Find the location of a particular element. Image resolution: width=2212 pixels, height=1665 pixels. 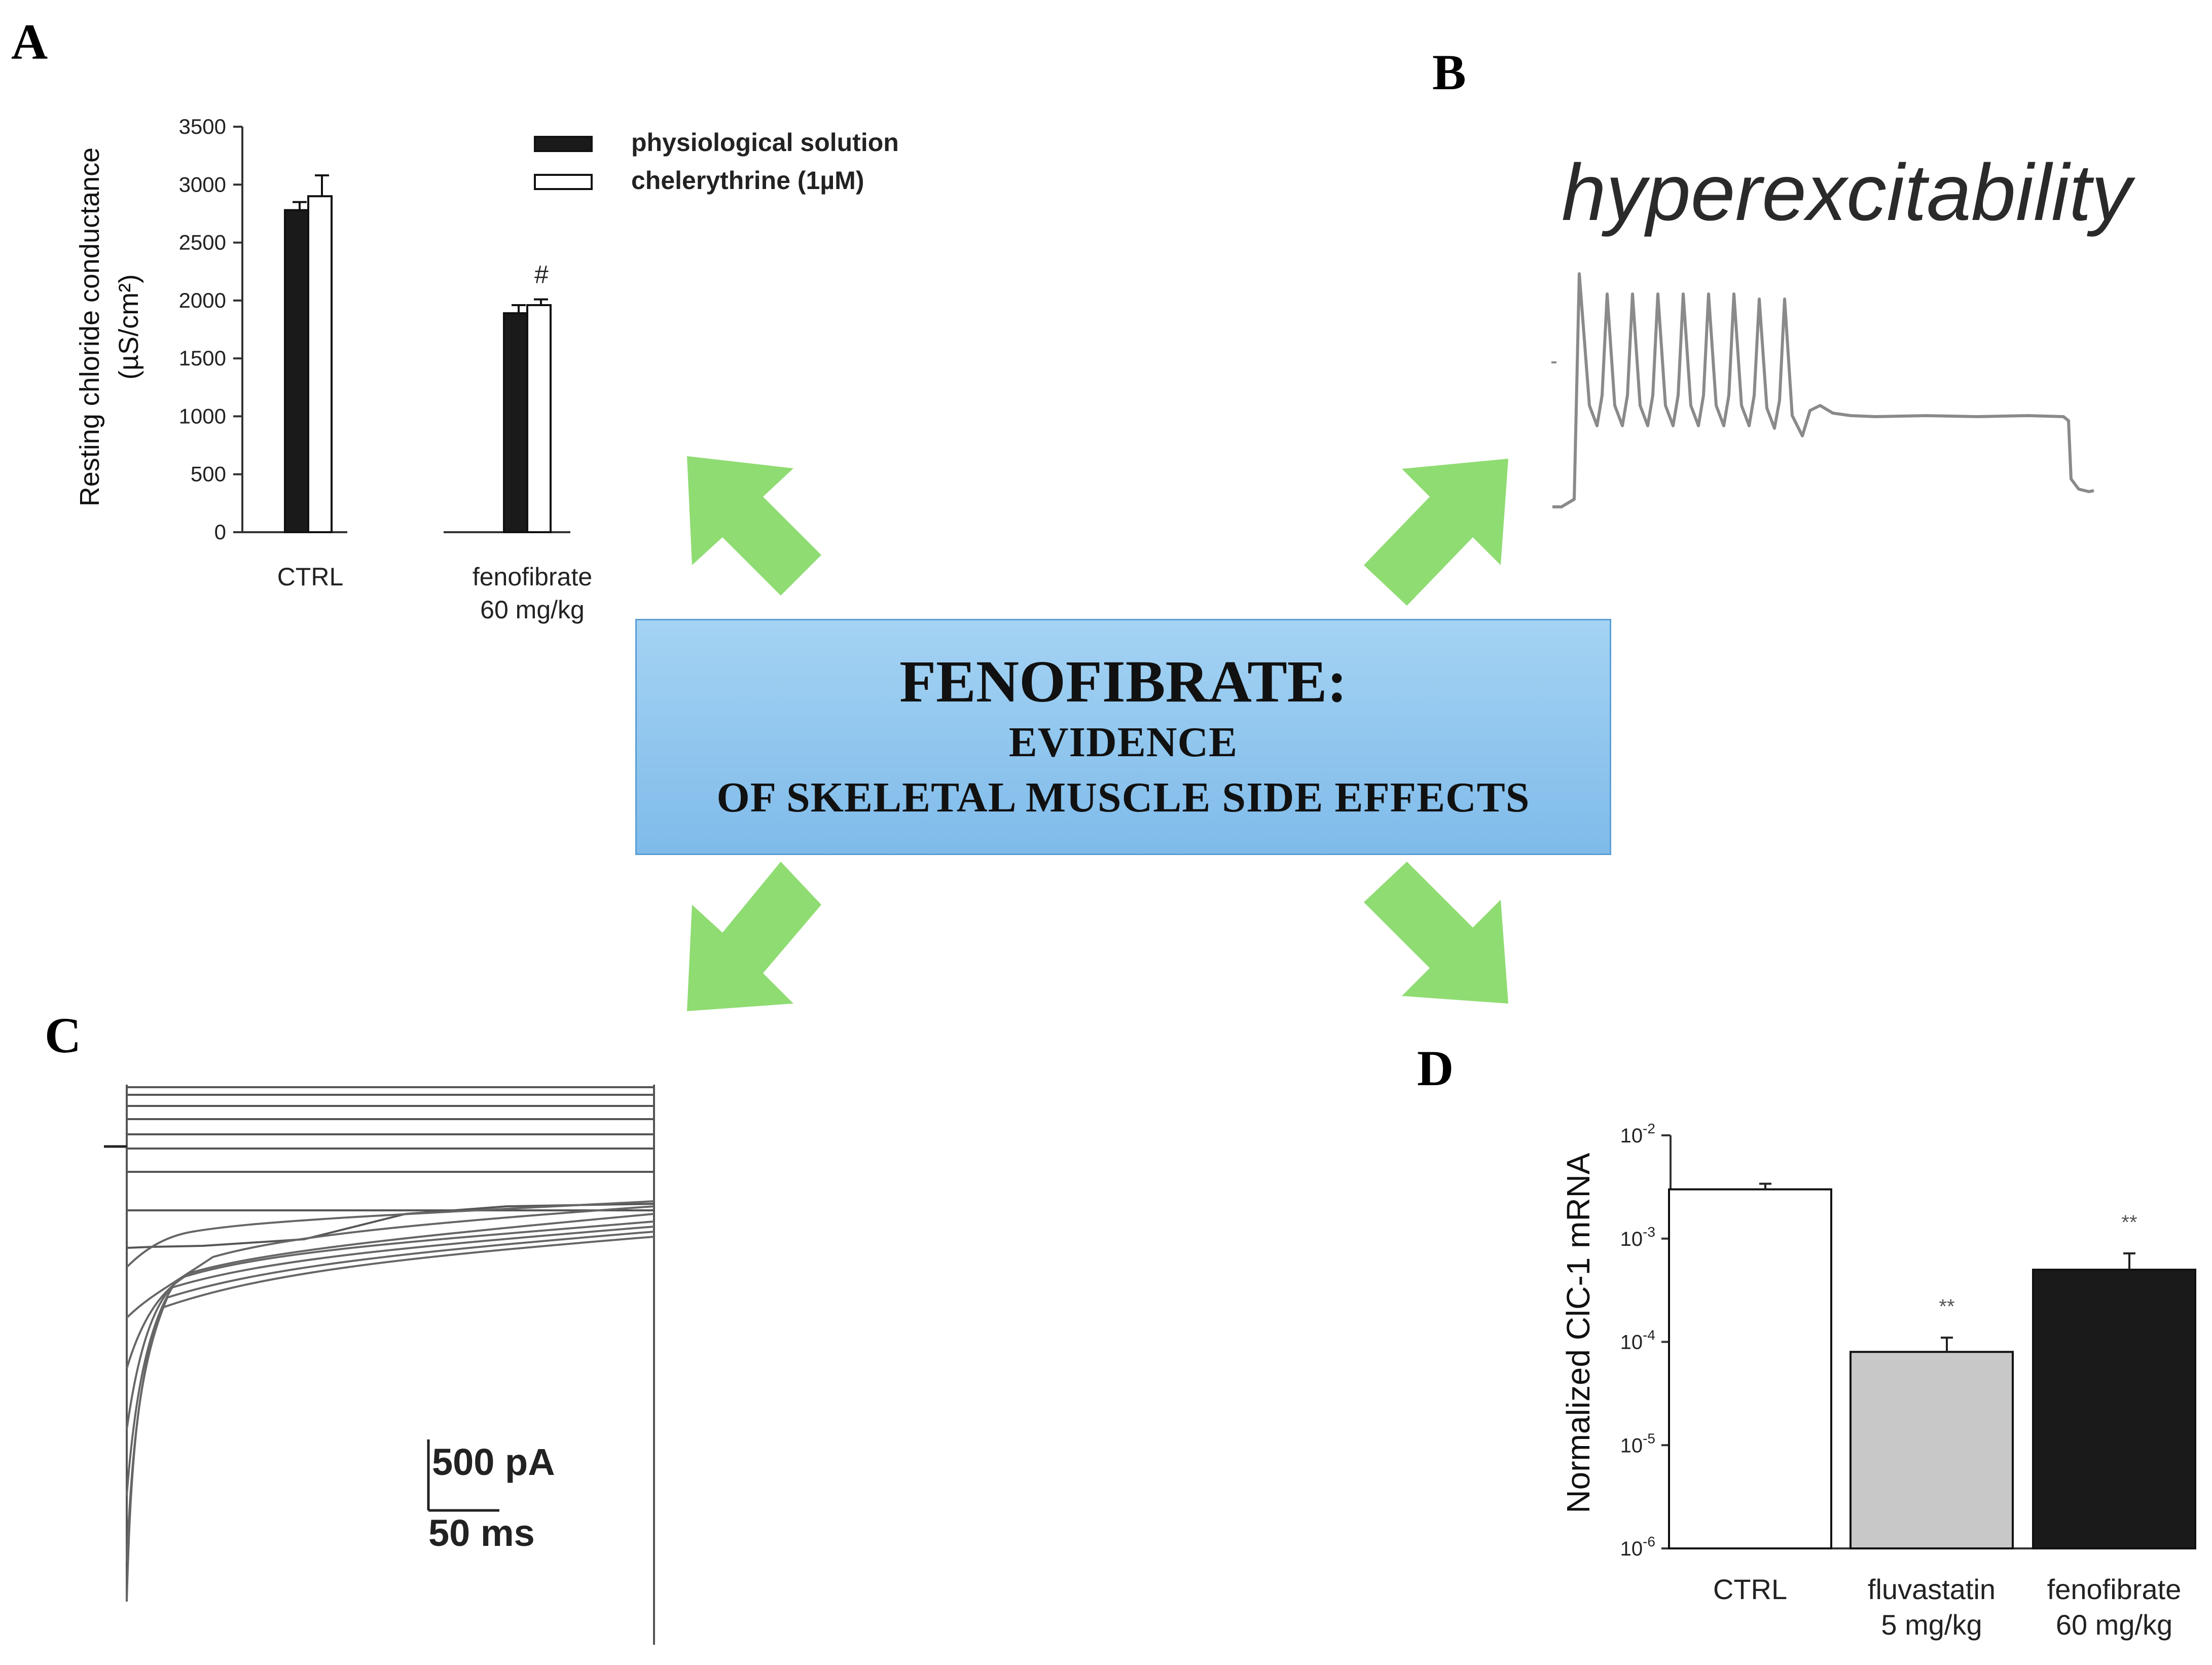

d-y-label: Normalized ClC-1 mRNA is located at coordinates (1578, 1333).